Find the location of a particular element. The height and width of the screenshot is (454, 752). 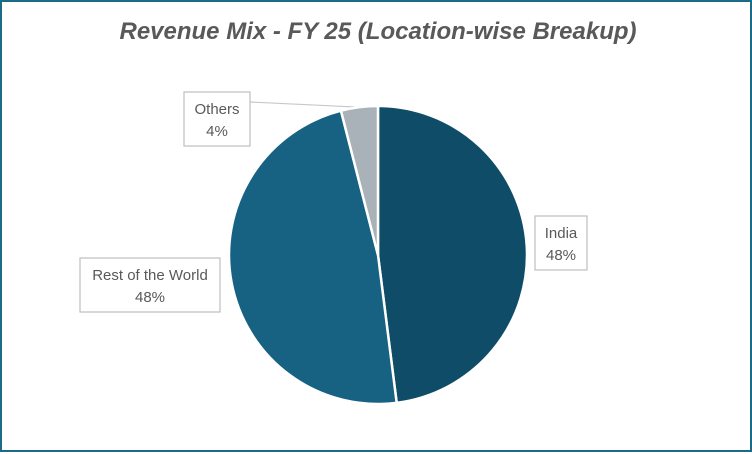

data-label: Rest of the World 48% is located at coordinates (150, 285).